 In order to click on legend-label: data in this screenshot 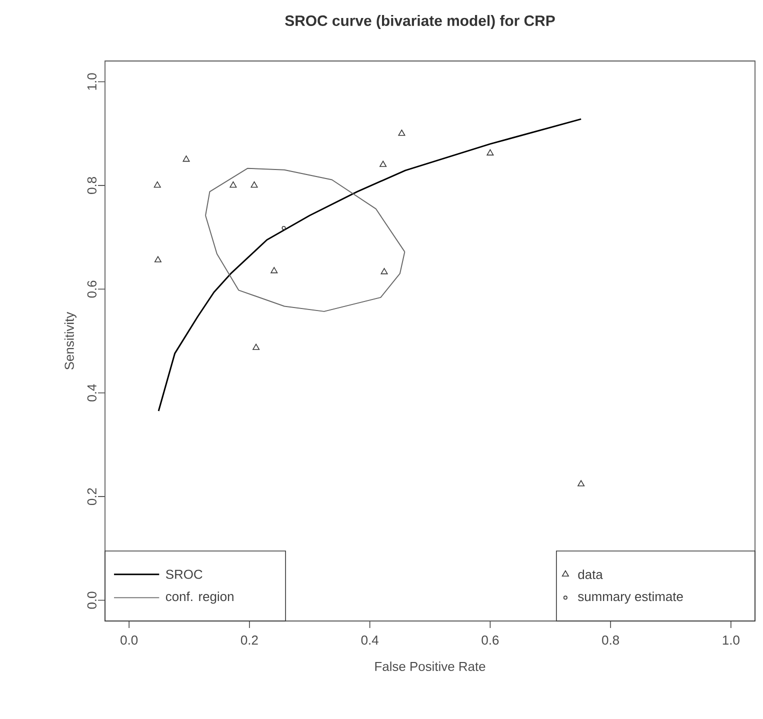, I will do `click(590, 575)`.